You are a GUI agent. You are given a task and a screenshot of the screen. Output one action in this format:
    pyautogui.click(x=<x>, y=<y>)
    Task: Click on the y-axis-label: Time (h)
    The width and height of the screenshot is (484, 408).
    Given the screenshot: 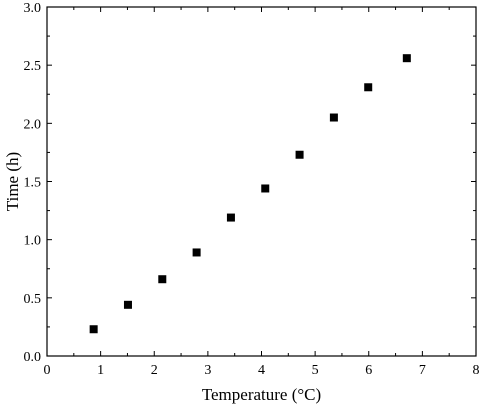 What is the action you would take?
    pyautogui.click(x=12, y=181)
    